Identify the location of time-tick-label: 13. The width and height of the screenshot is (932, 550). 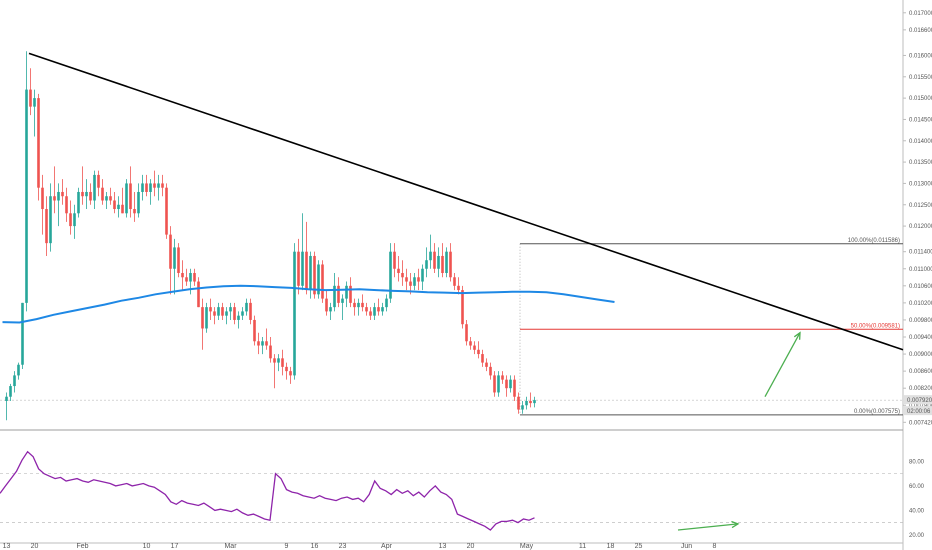
(7, 546).